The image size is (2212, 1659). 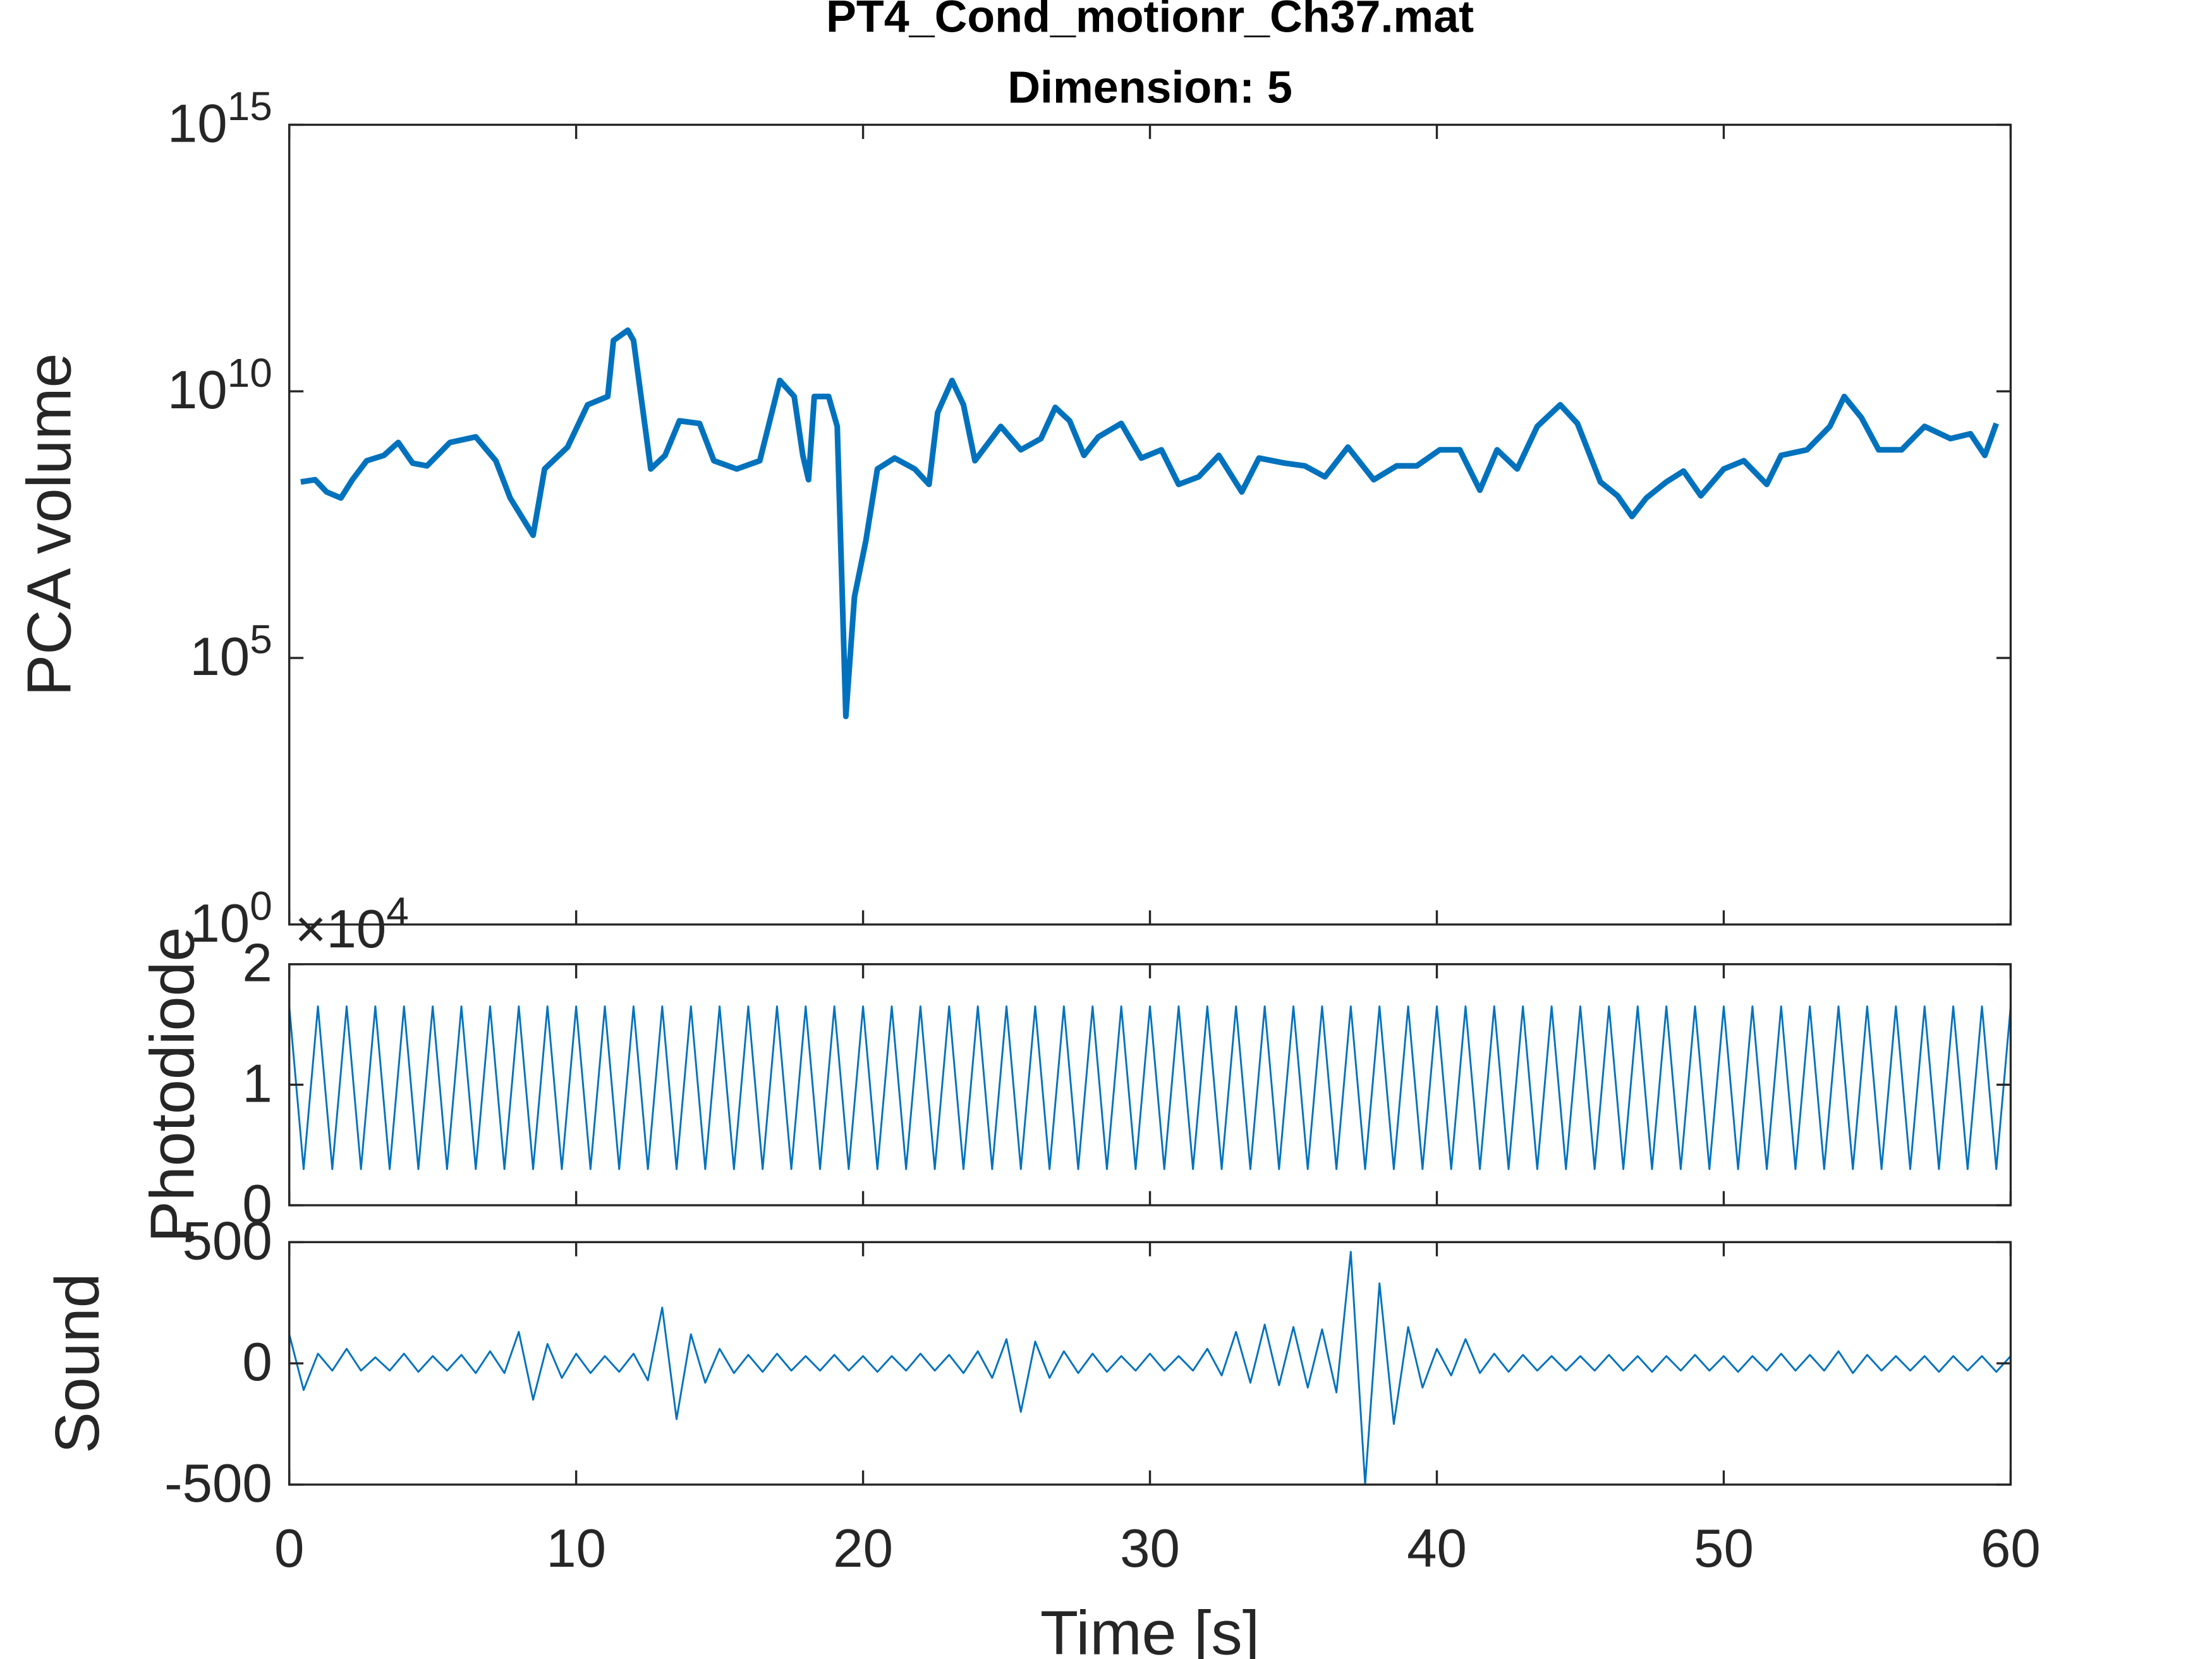 I want to click on y-tick-label: 10⁰, so click(x=231, y=918).